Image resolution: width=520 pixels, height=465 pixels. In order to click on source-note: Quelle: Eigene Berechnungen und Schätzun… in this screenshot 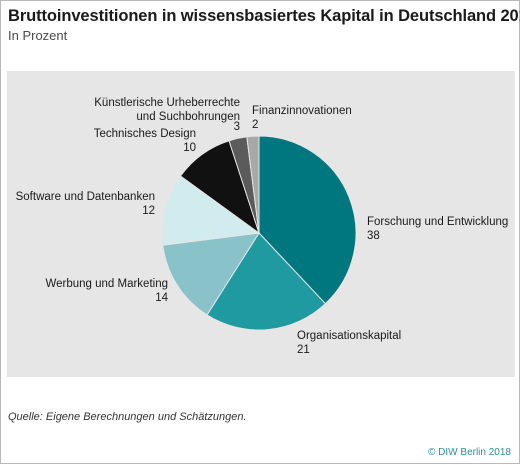, I will do `click(127, 417)`.